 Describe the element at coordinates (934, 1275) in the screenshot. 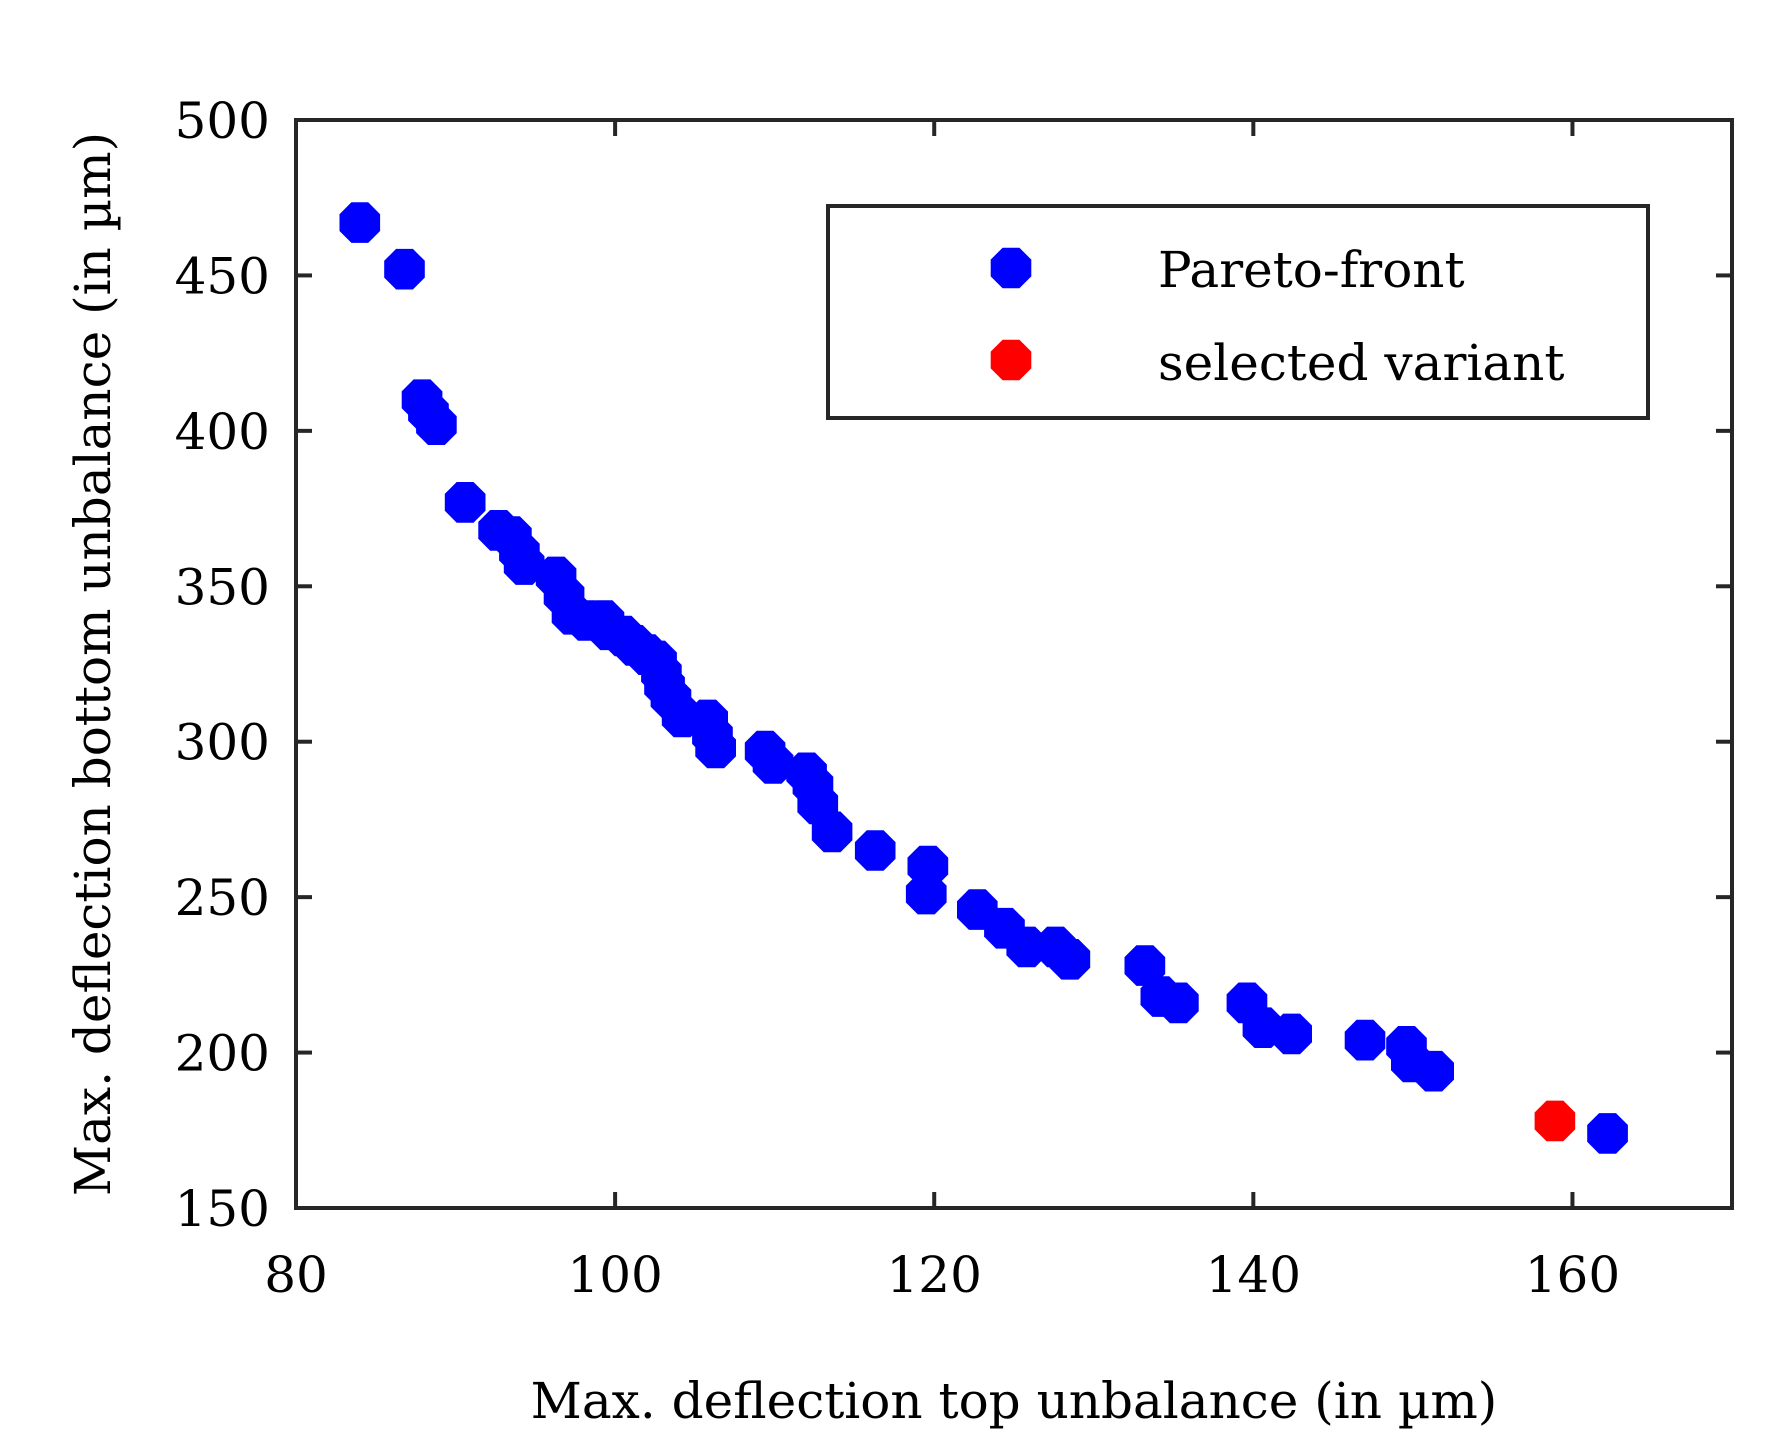

I see `x-tick-label: 120` at that location.